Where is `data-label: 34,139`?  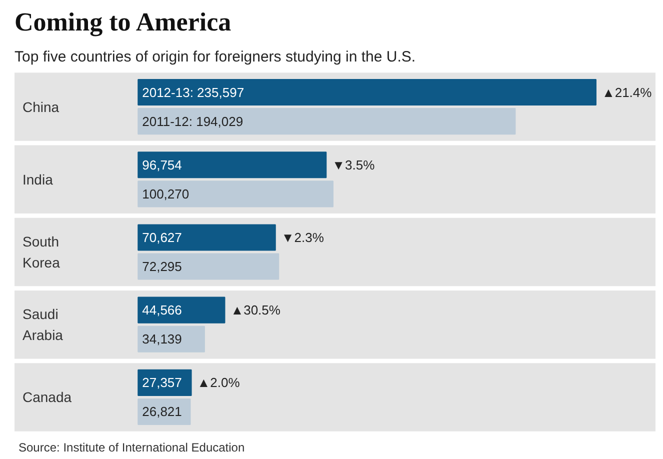
data-label: 34,139 is located at coordinates (162, 339).